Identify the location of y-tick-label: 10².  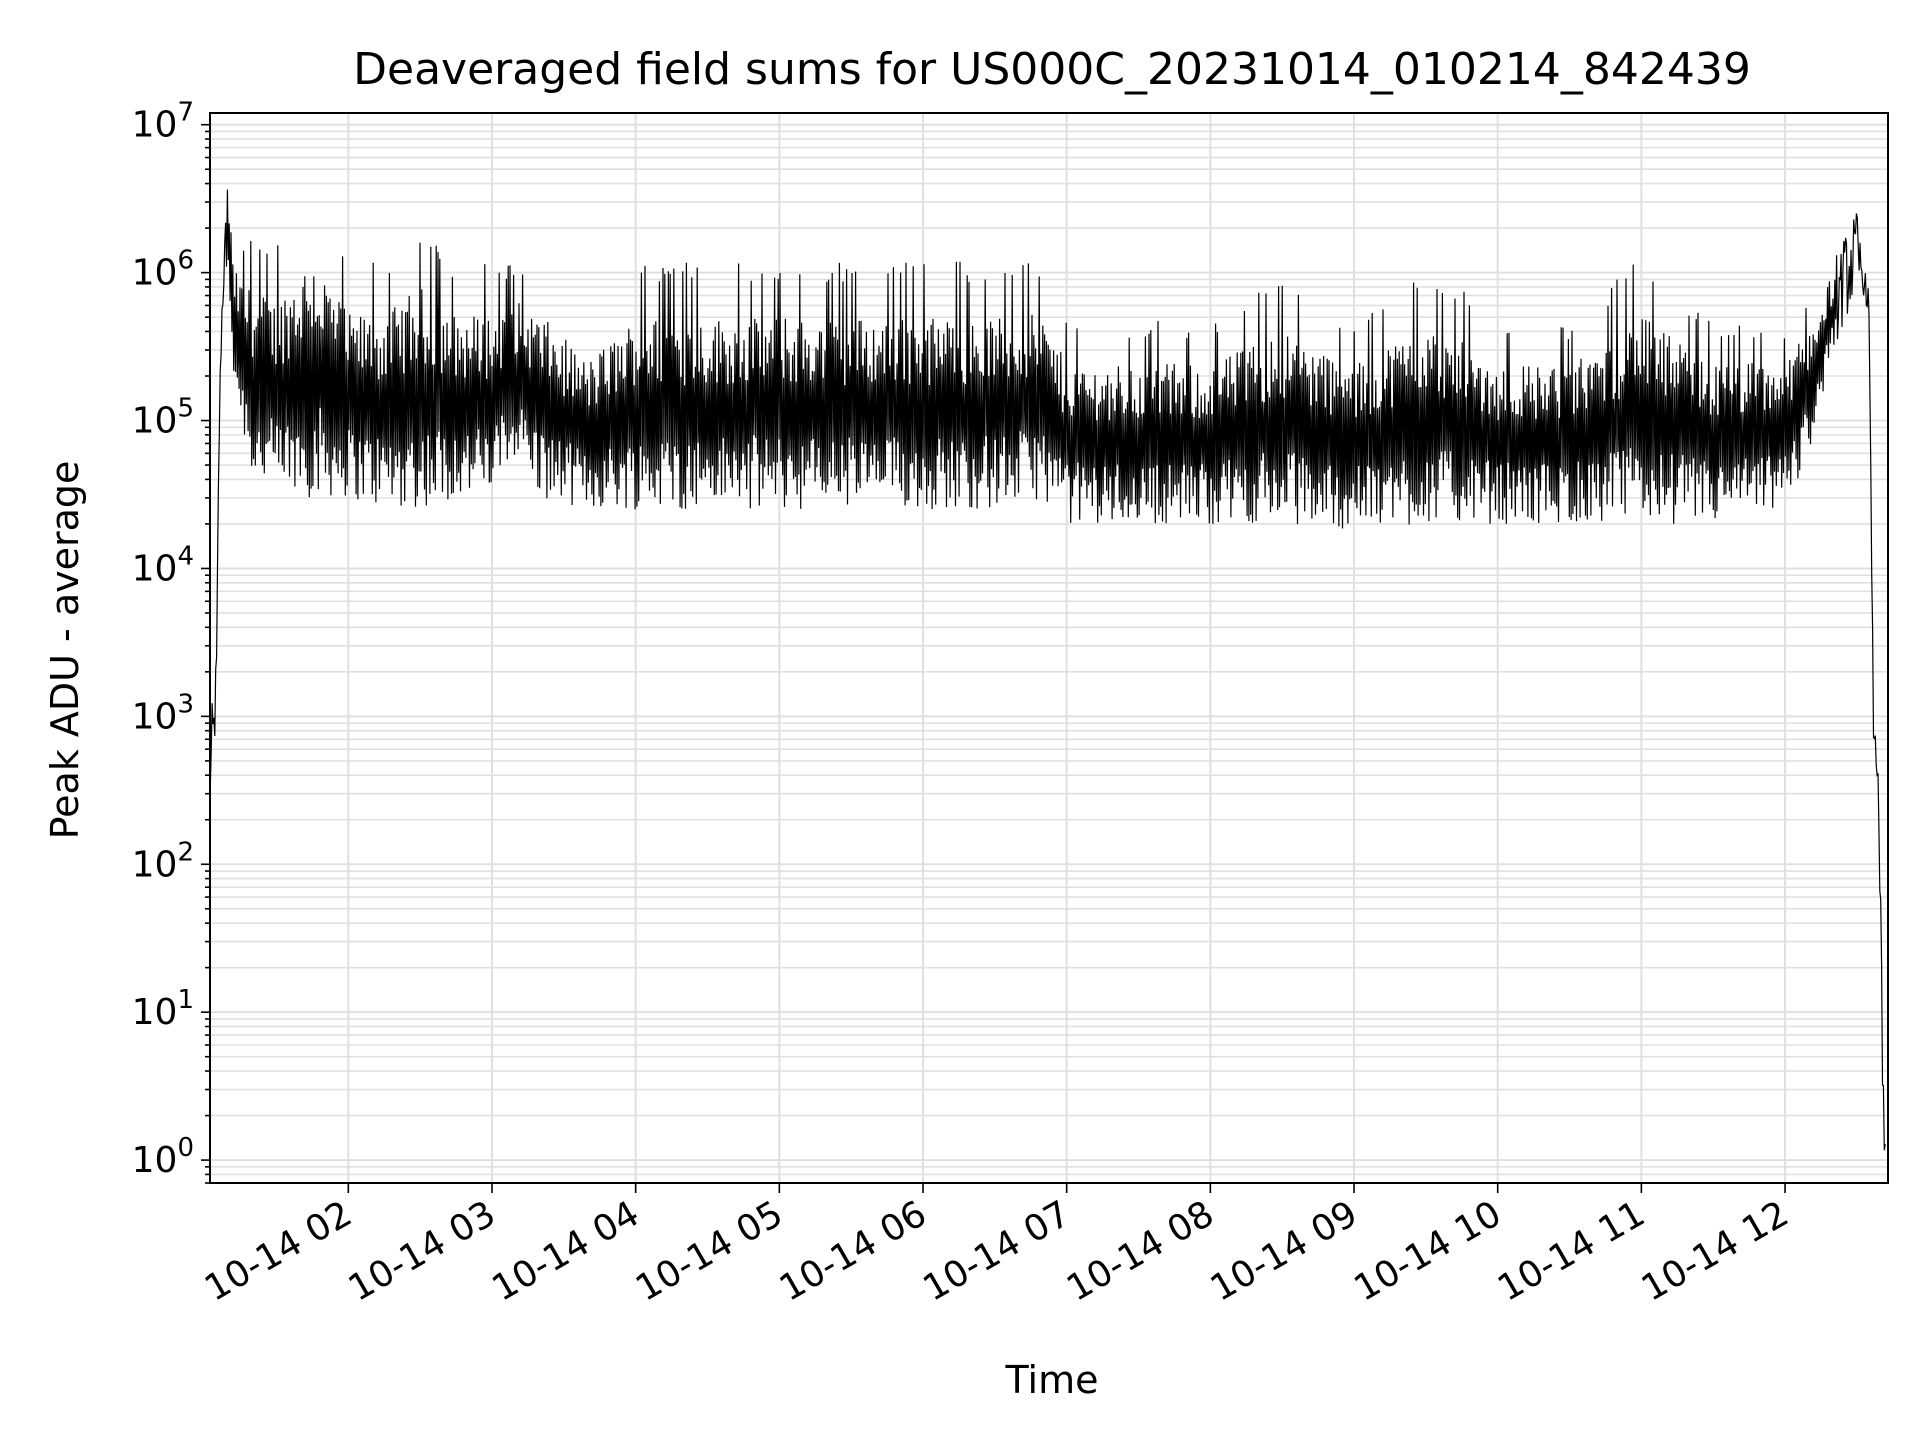
(163, 861).